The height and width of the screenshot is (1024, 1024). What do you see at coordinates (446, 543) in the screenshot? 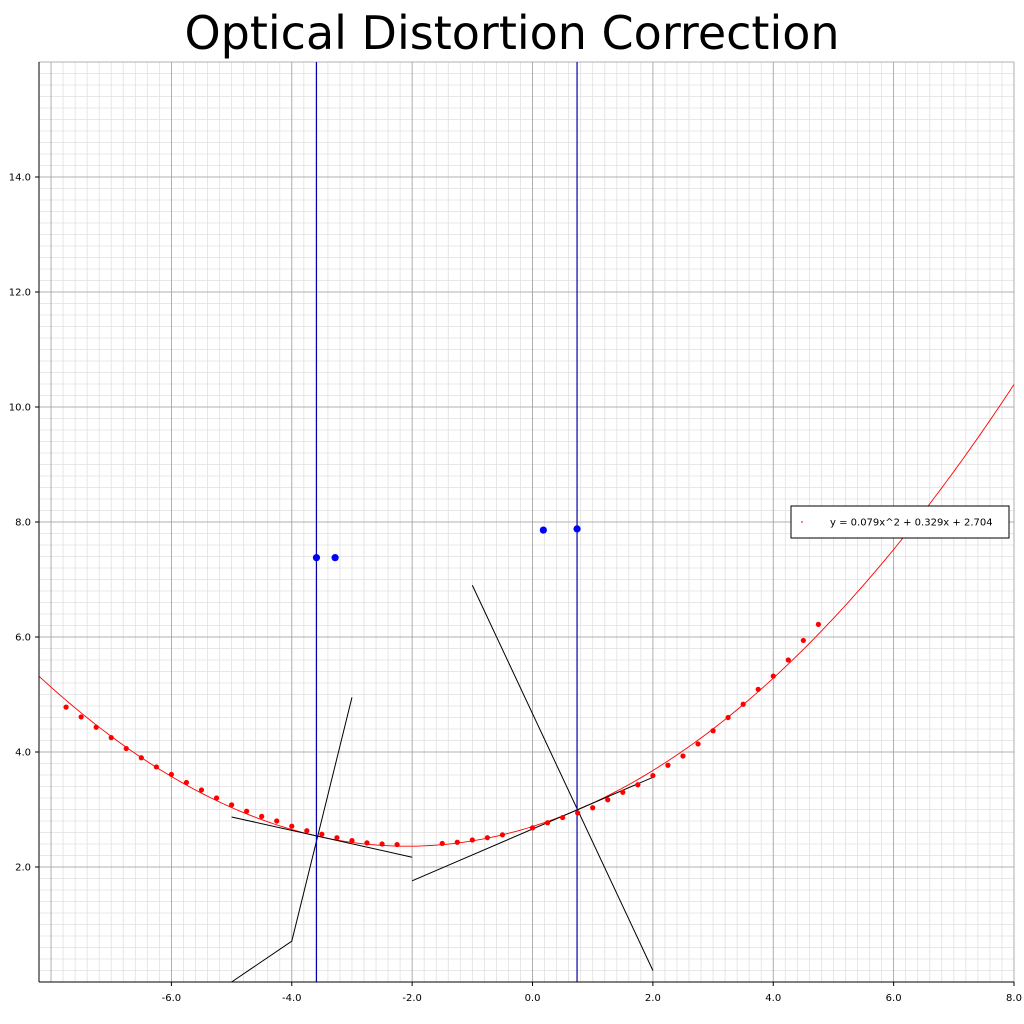
I see `blue-markers` at bounding box center [446, 543].